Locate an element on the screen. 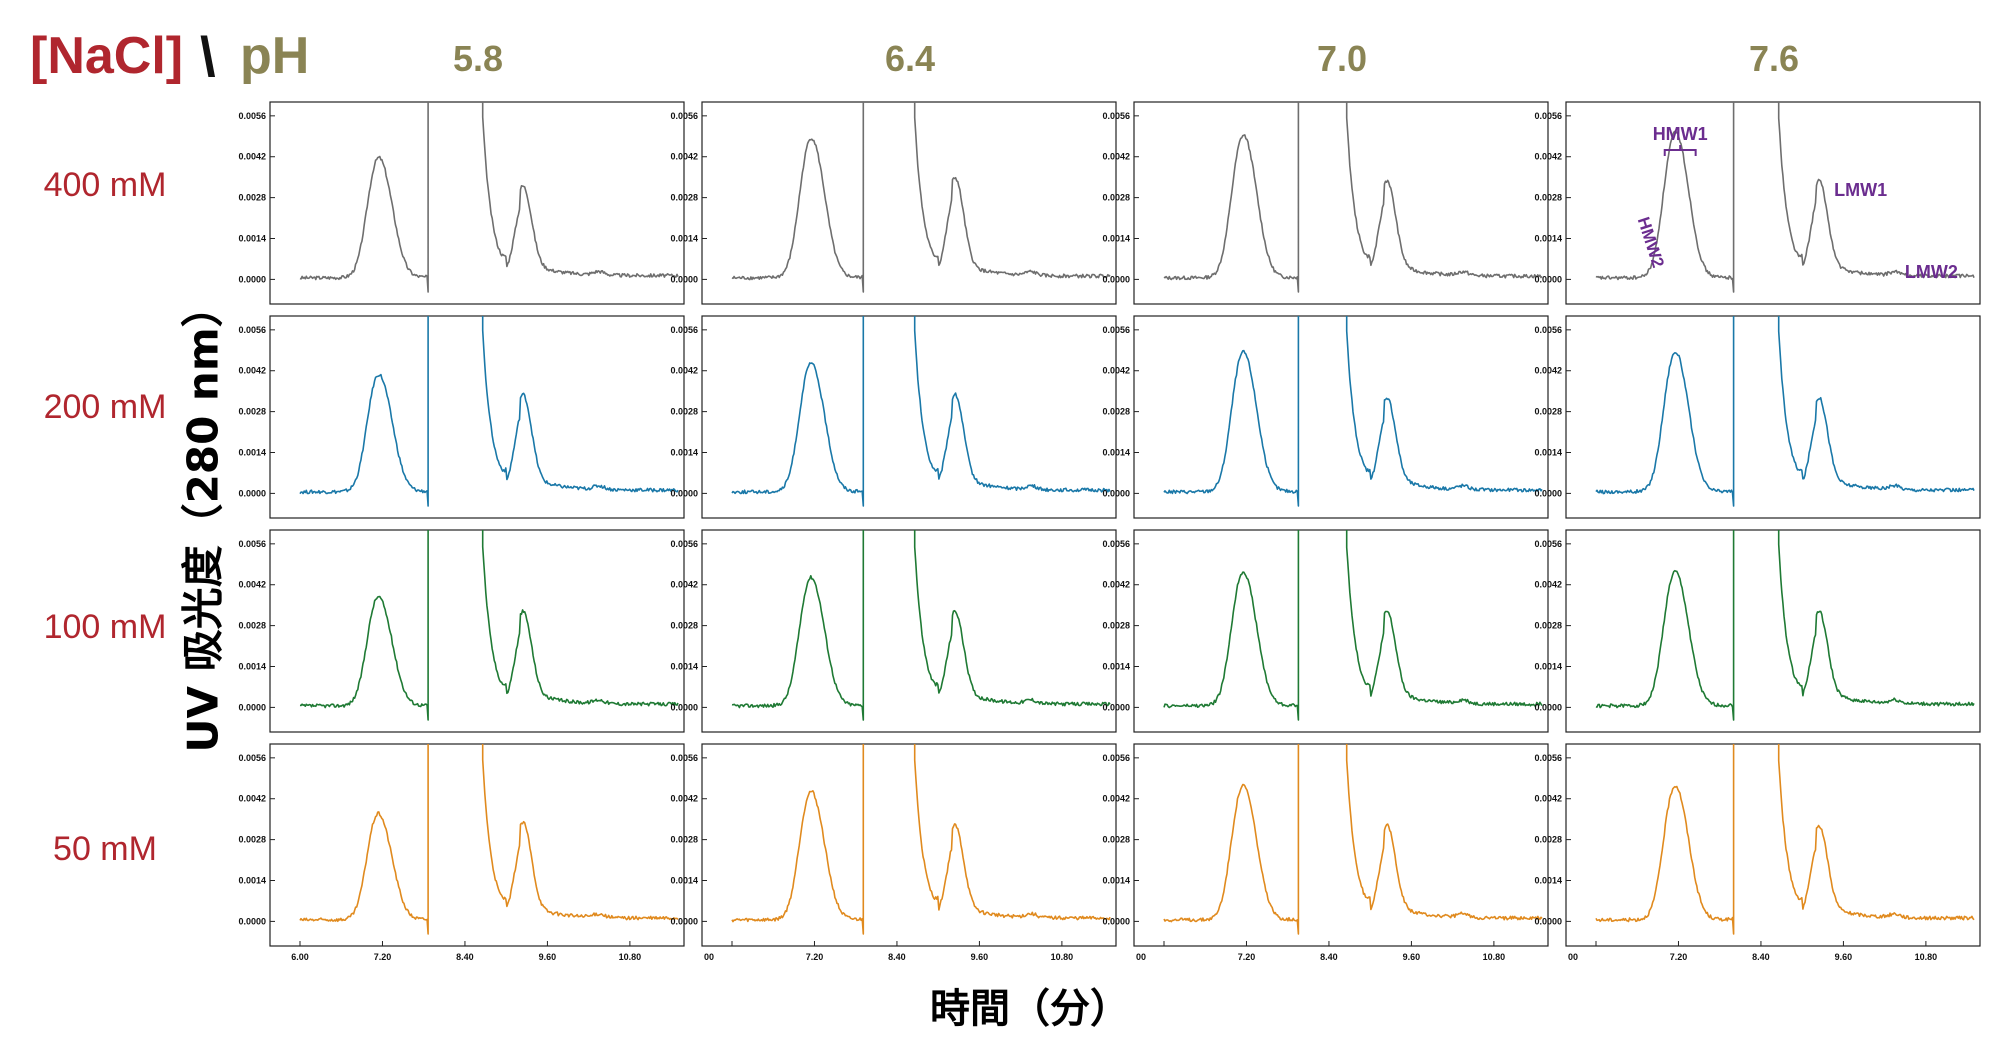 The image size is (2000, 1038). x-tick-label: 6.00 is located at coordinates (300, 957).